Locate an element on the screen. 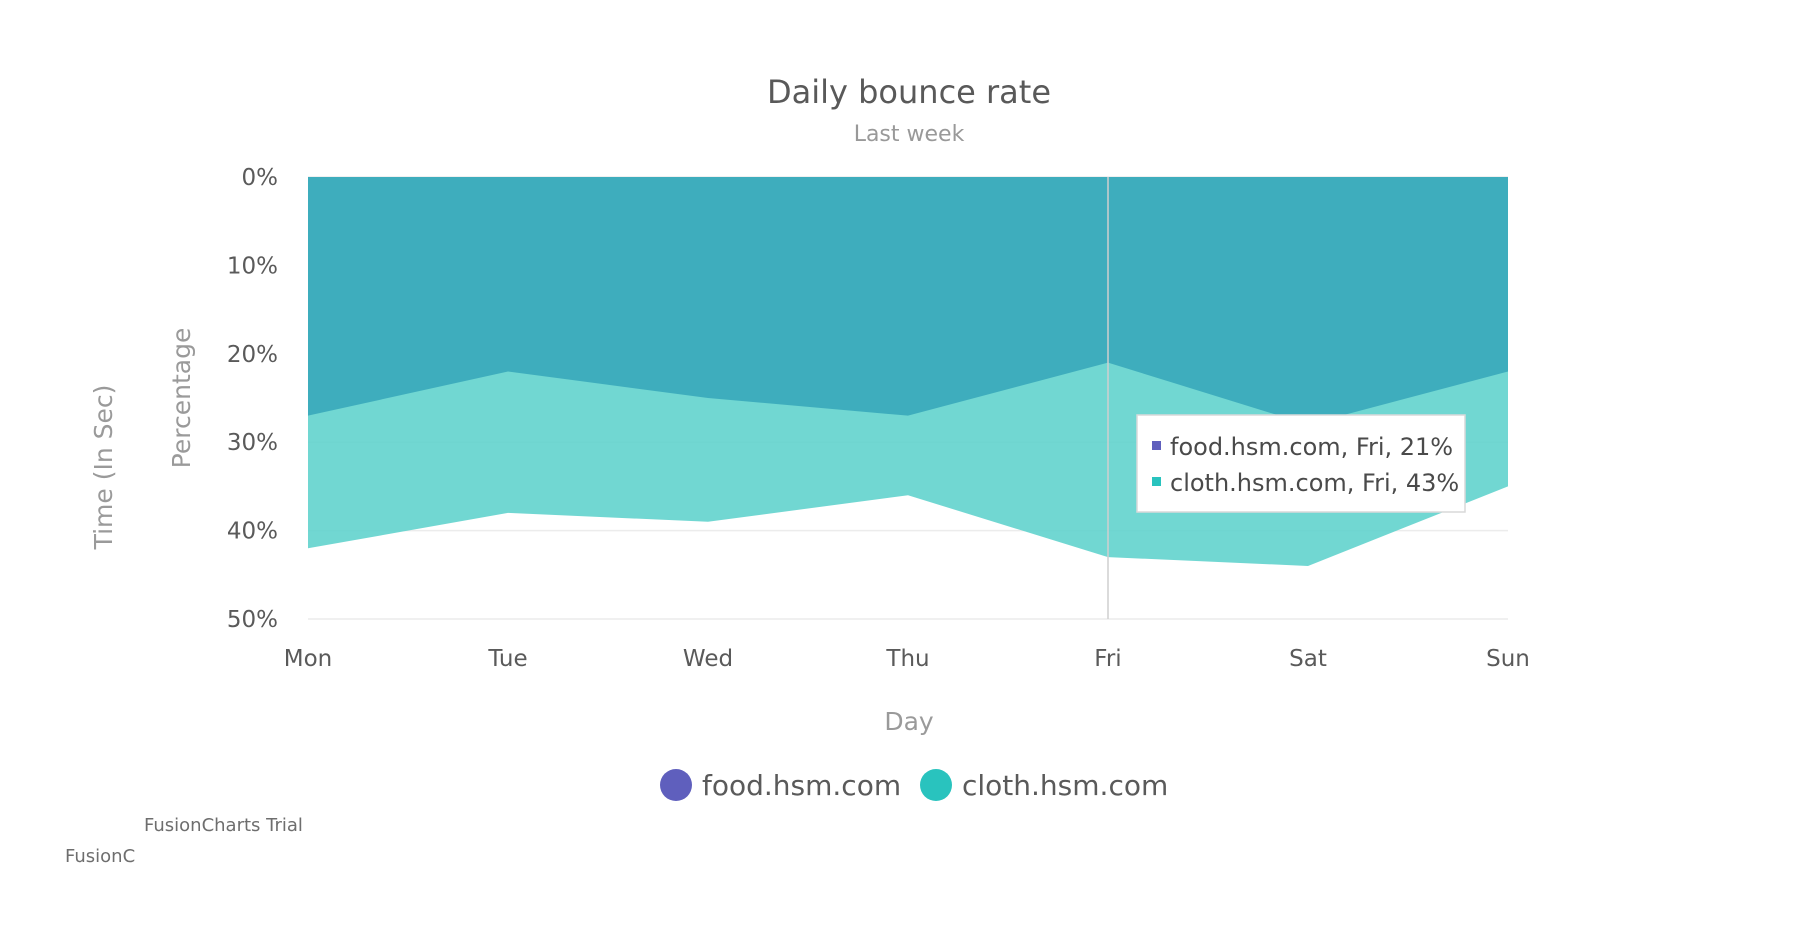 This screenshot has height=952, width=1818. x-tick-Mon: Mon is located at coordinates (308, 659).